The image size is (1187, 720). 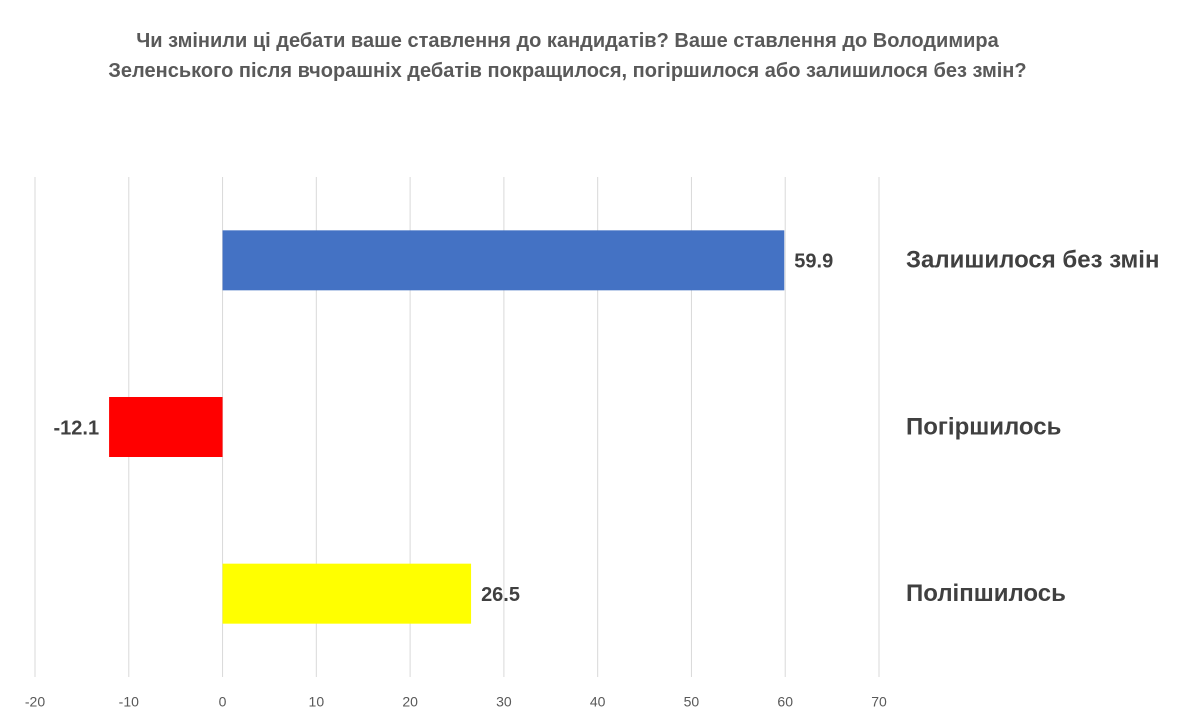 I want to click on x-tick-label: 10, so click(x=317, y=702).